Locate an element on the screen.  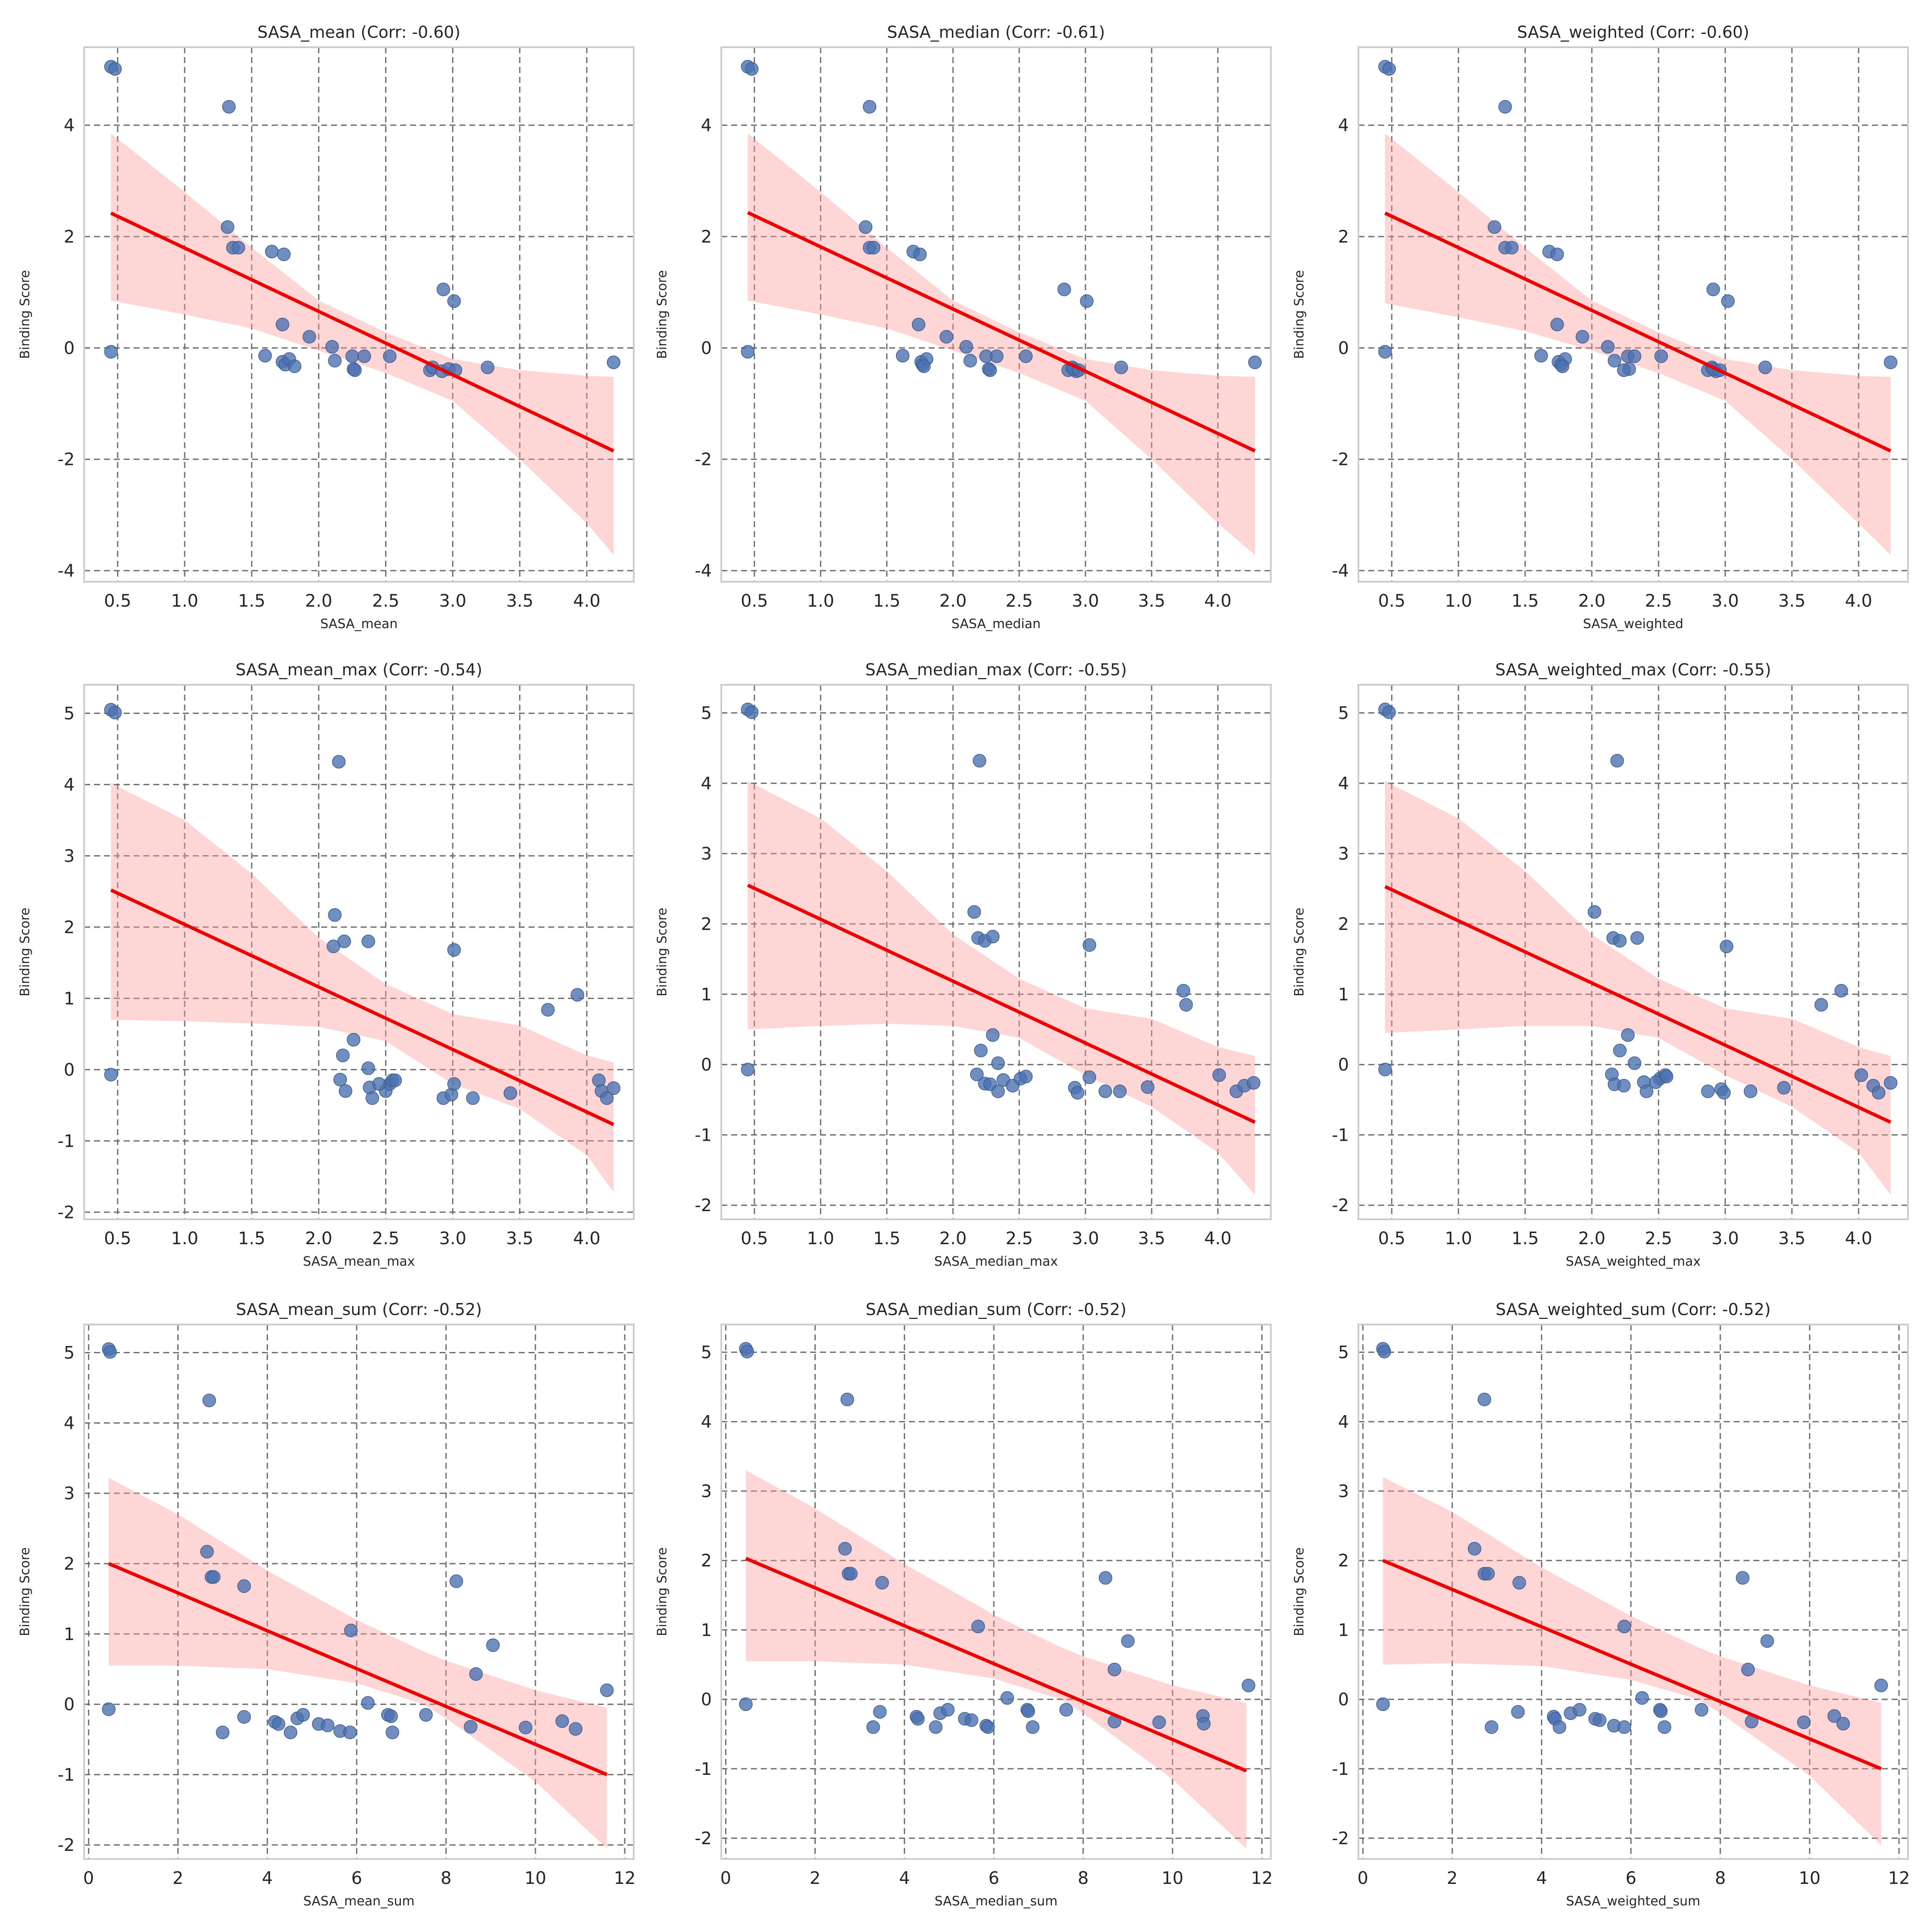
x-tick-label: 1.0 is located at coordinates (185, 1239).